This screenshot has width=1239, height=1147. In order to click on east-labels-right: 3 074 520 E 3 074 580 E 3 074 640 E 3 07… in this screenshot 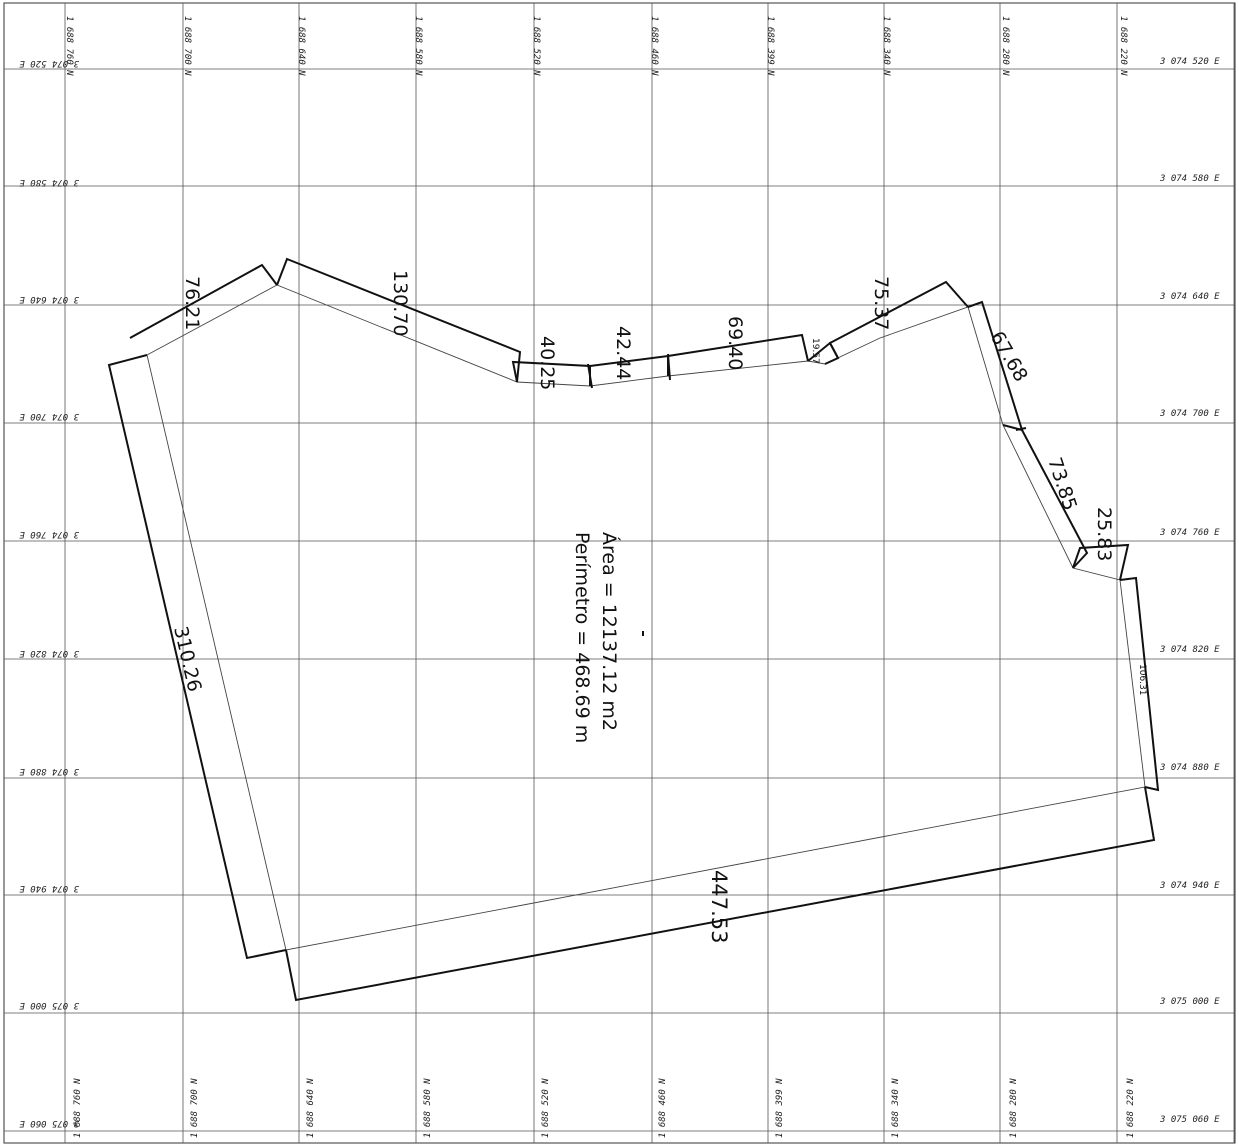, I will do `click(1189, 591)`.